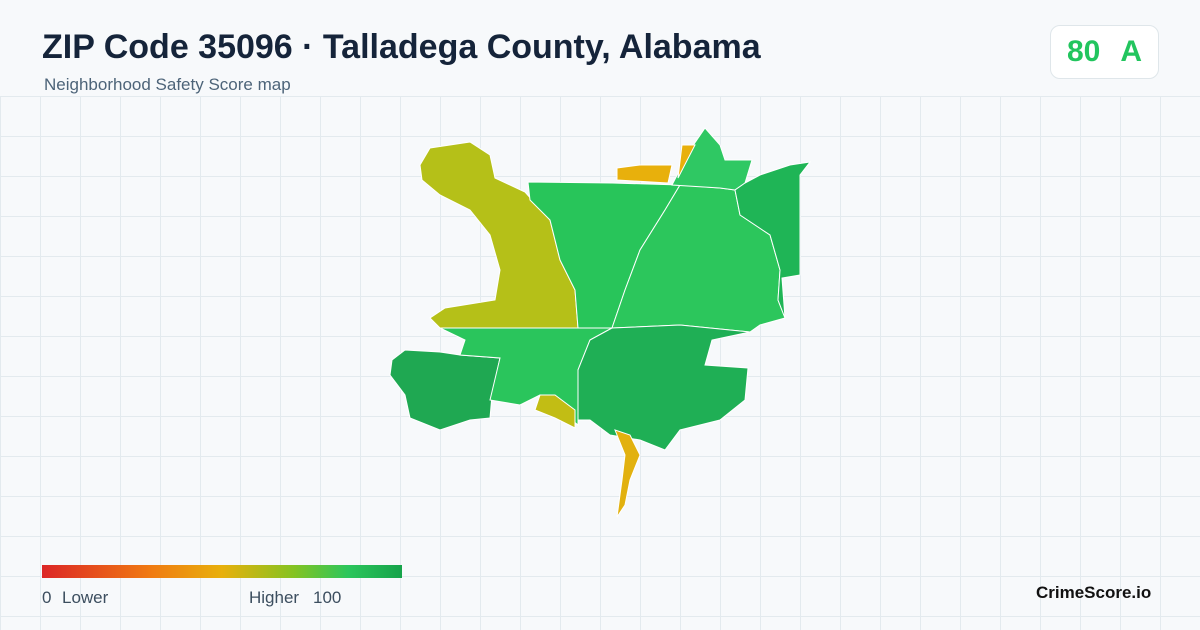 Image resolution: width=1200 pixels, height=630 pixels. I want to click on legend-max: 100, so click(327, 597).